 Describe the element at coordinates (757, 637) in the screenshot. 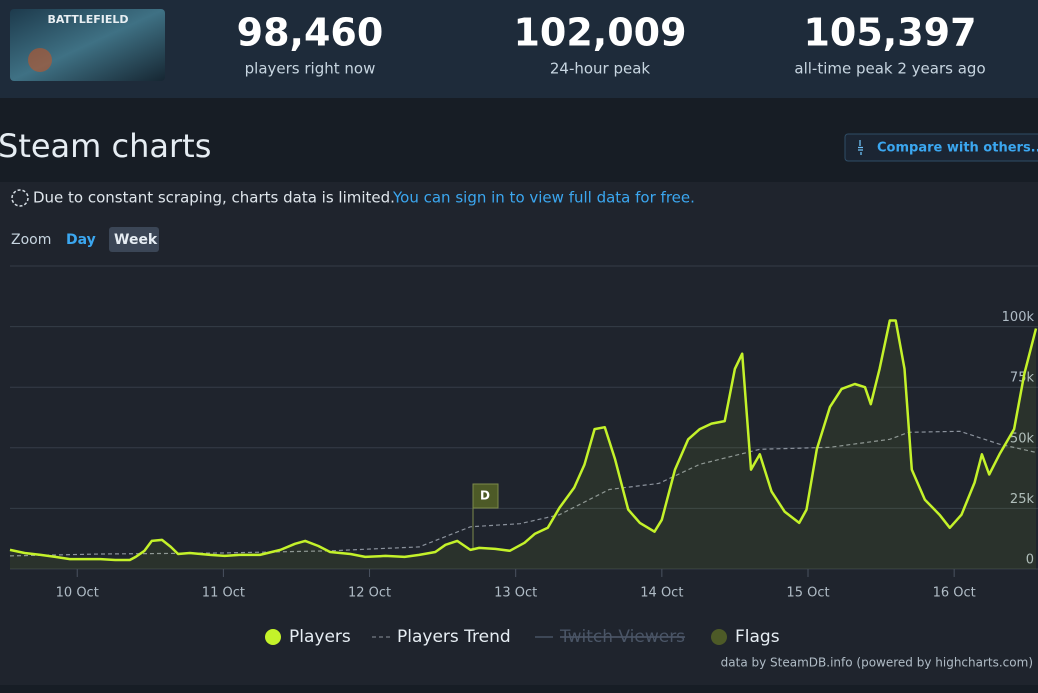

I see `legend-label: Flags` at that location.